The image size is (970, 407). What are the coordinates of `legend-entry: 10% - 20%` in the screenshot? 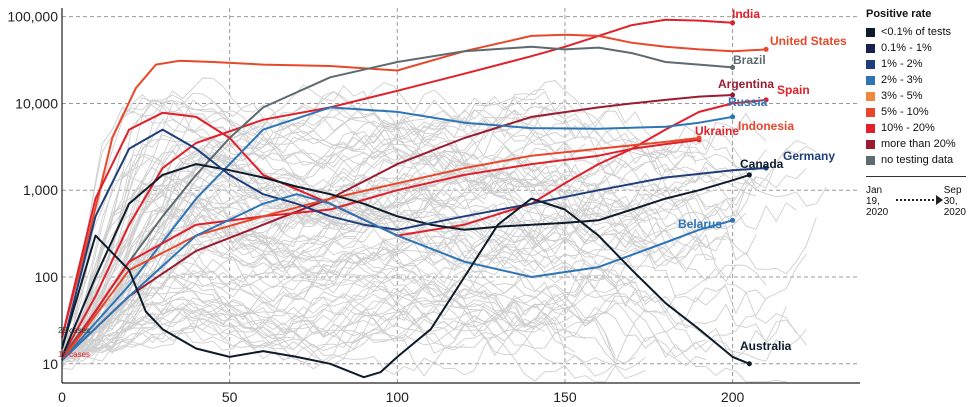 It's located at (916, 128).